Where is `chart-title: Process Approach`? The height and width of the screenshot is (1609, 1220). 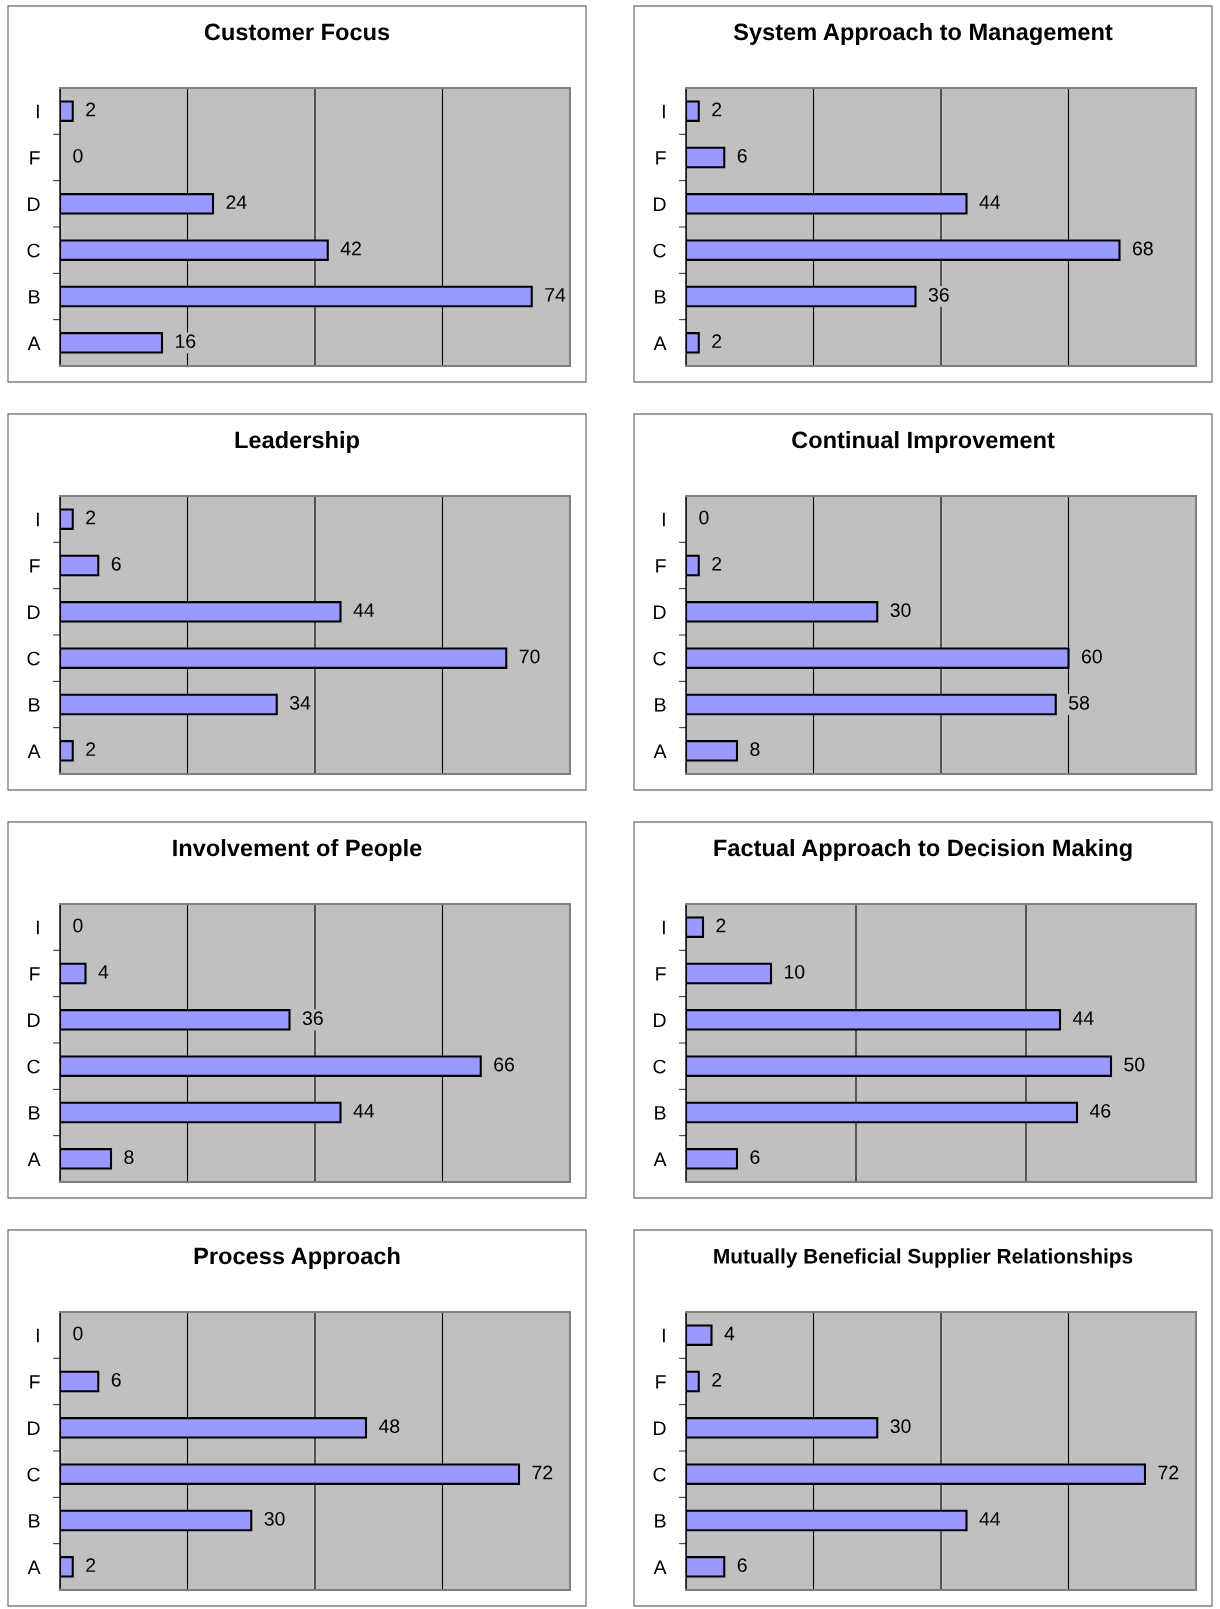
chart-title: Process Approach is located at coordinates (297, 1258).